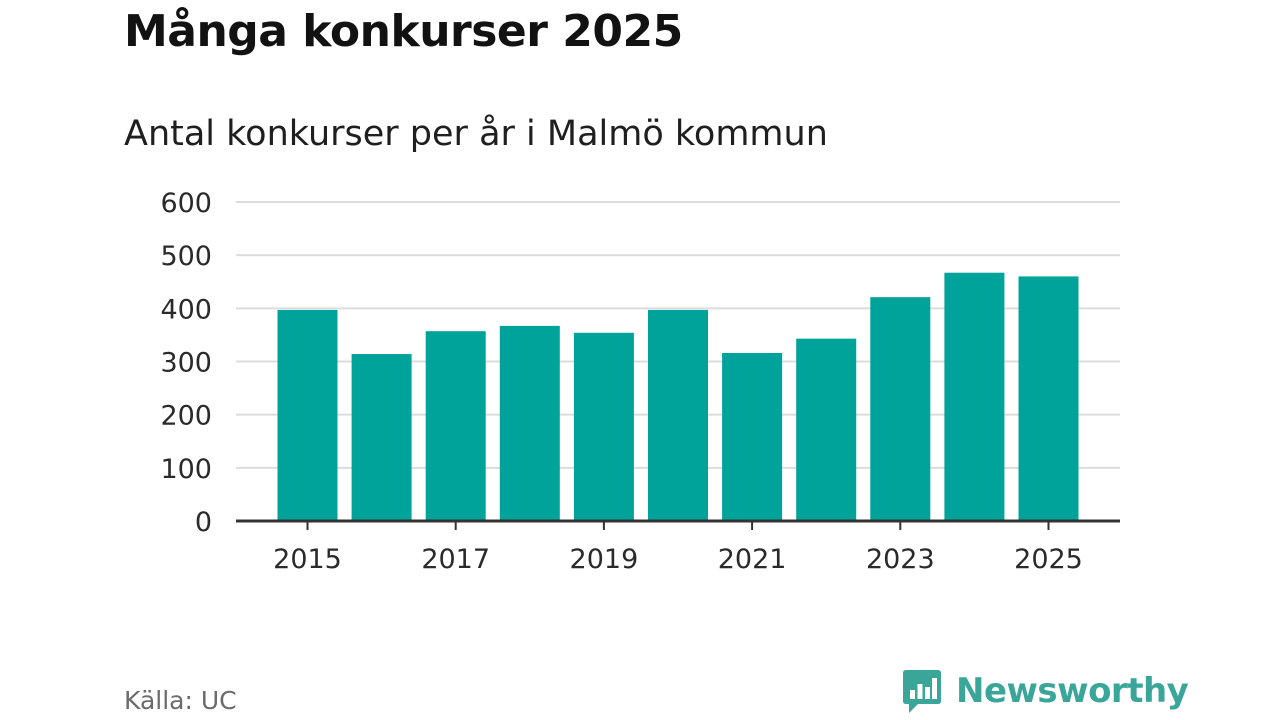  I want to click on x-tick-label: 2015, so click(307, 559).